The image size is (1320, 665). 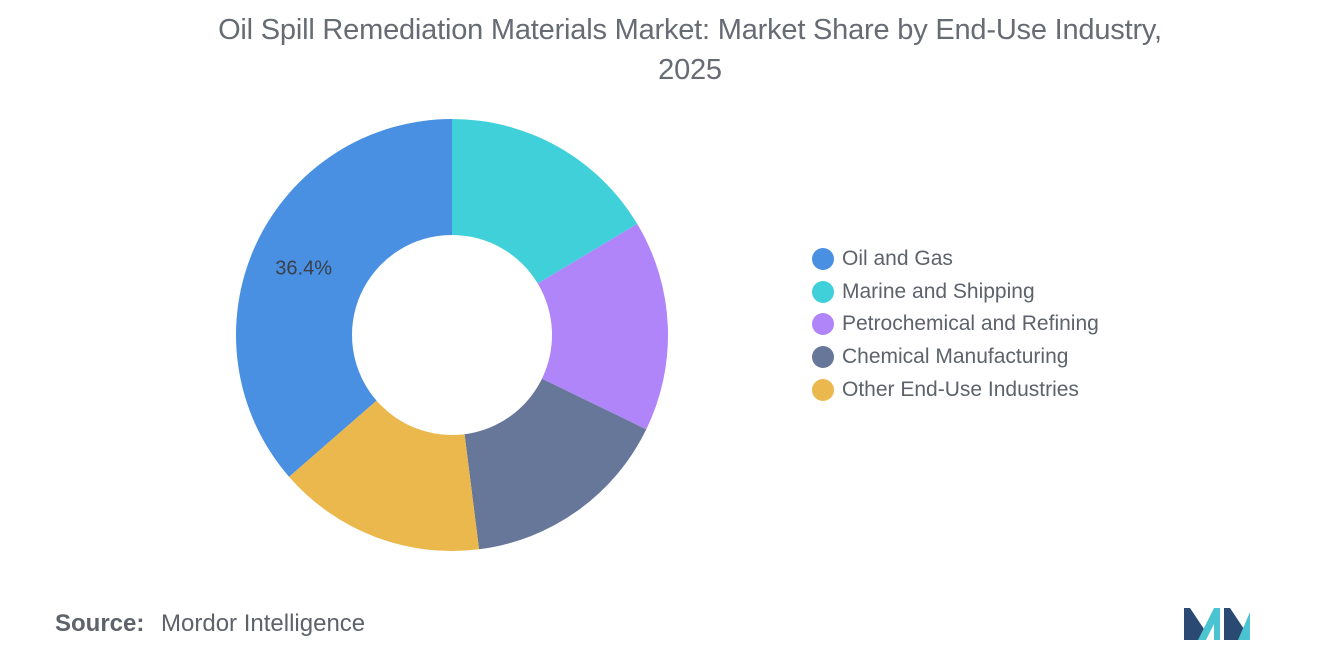 I want to click on donut-slice-marine-and-shipping, so click(x=545, y=201).